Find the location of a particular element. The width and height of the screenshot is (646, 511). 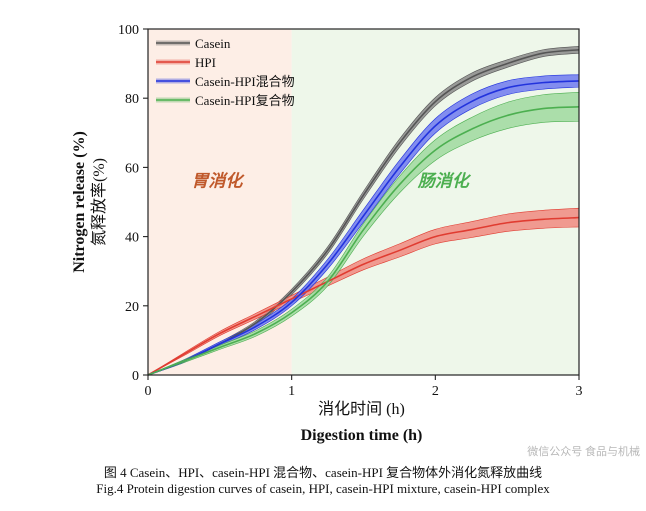

x-tick-label: 3 is located at coordinates (579, 391).